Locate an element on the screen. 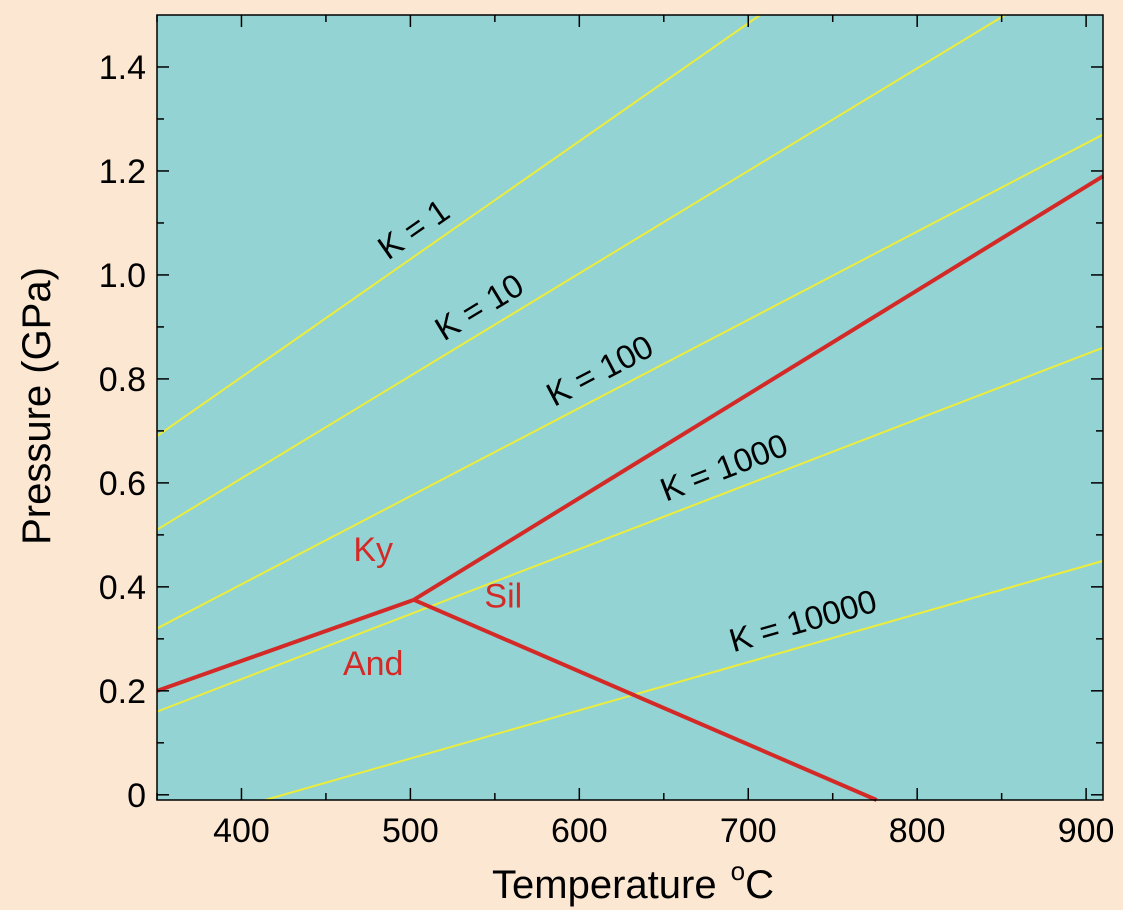 This screenshot has height=910, width=1123. y-tick-label: 1.2 is located at coordinates (122, 172).